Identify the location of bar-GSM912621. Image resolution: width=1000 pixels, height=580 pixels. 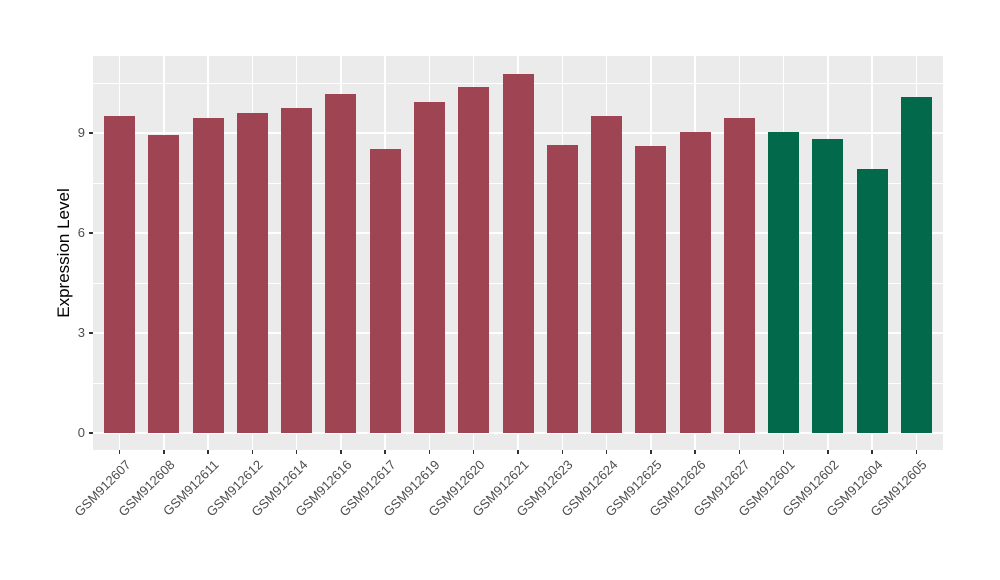
(518, 253).